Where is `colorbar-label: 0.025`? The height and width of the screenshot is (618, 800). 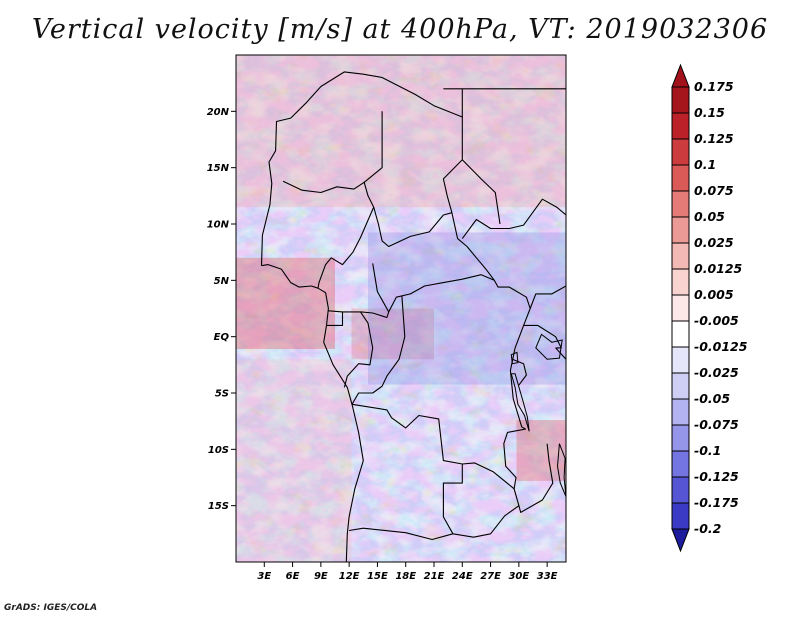
colorbar-label: 0.025 is located at coordinates (714, 242).